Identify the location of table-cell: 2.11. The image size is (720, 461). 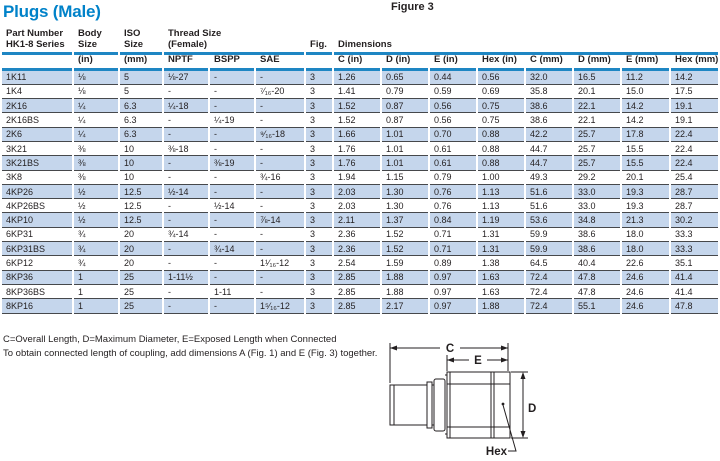
(357, 220).